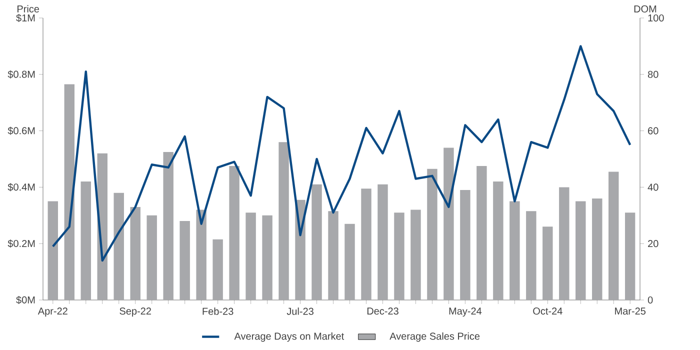  What do you see at coordinates (547, 311) in the screenshot?
I see `x-tick-label: Oct-24` at bounding box center [547, 311].